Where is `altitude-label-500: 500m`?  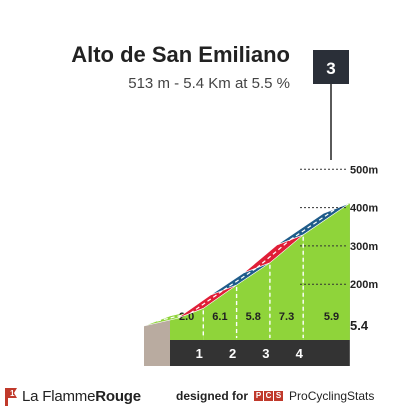 altitude-label-500: 500m is located at coordinates (364, 170).